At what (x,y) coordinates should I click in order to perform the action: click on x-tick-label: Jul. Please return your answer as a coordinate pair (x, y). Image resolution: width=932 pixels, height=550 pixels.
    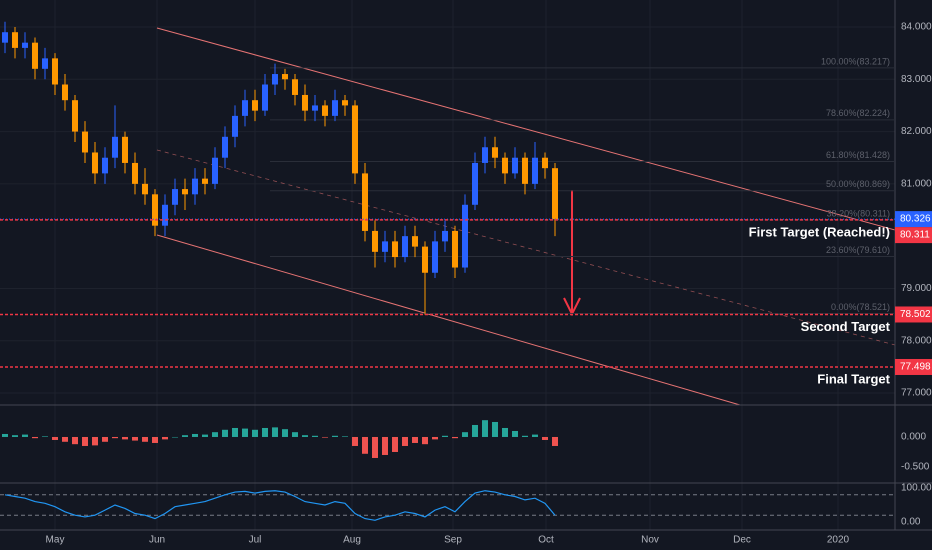
    Looking at the image, I should click on (255, 540).